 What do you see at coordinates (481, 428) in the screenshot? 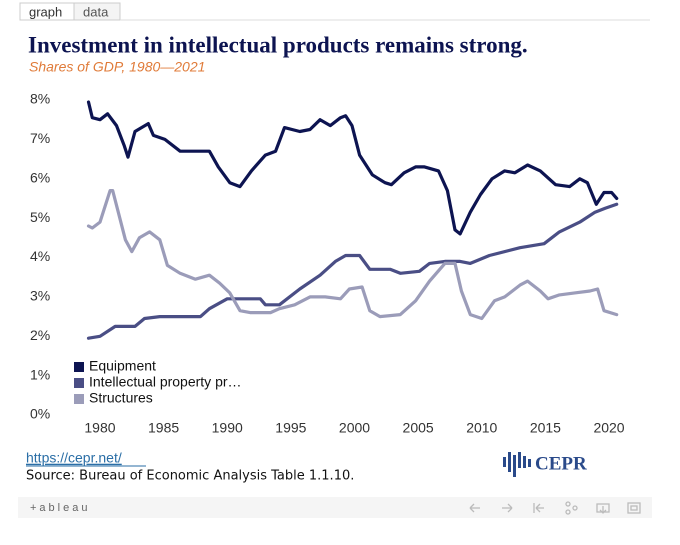
I see `x-tick-label: 2010` at bounding box center [481, 428].